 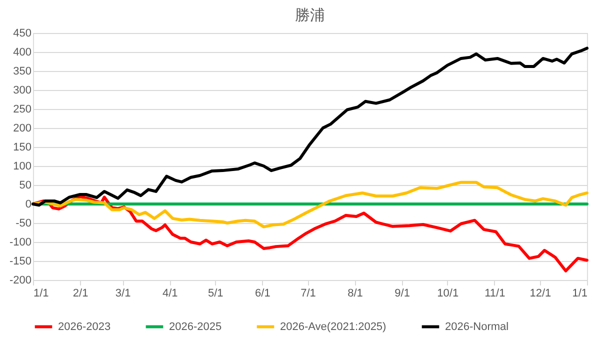 I want to click on x-tick-label: 11/1, so click(x=495, y=294).